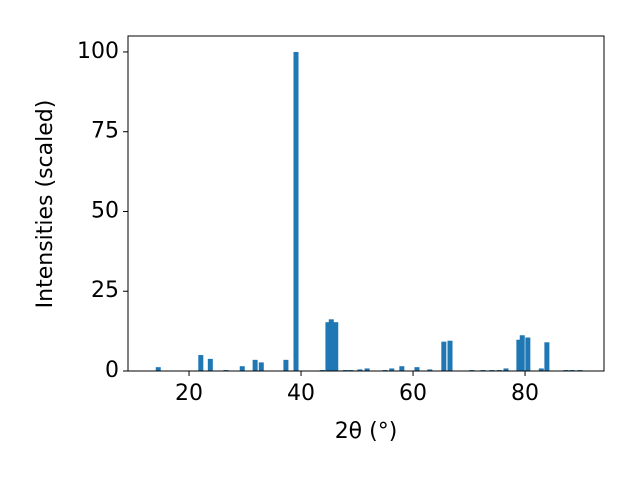 Image resolution: width=640 pixels, height=480 pixels. I want to click on y-tick-label: 50, so click(105, 210).